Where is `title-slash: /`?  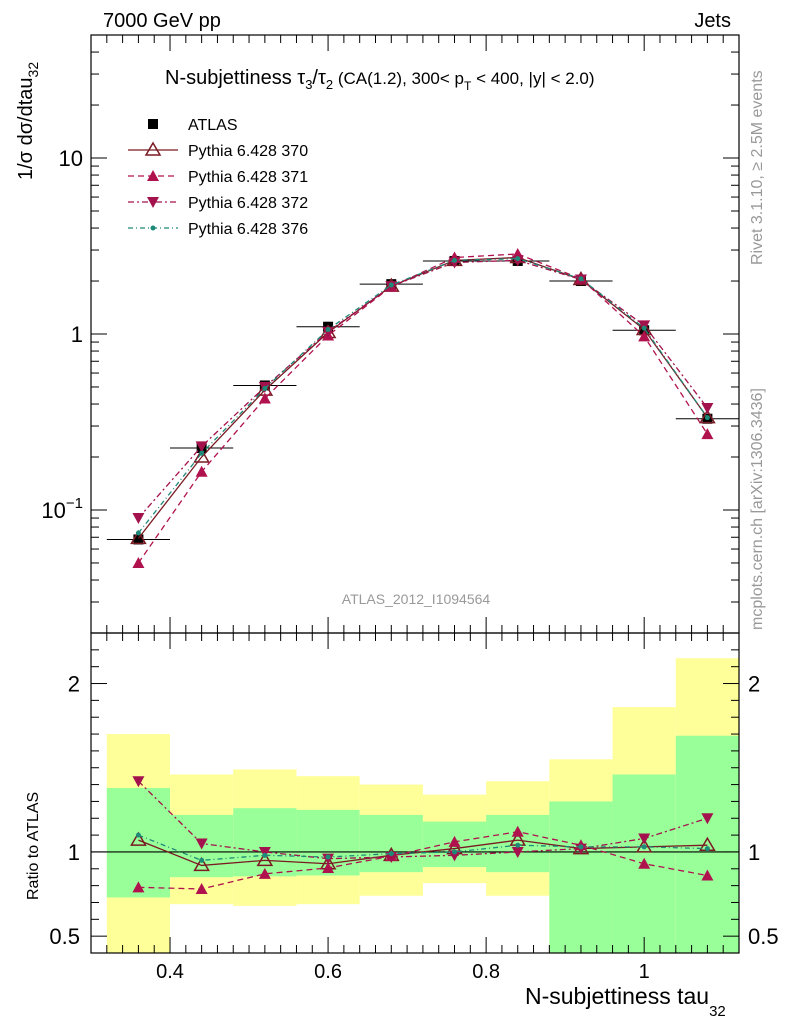
title-slash: / is located at coordinates (315, 78).